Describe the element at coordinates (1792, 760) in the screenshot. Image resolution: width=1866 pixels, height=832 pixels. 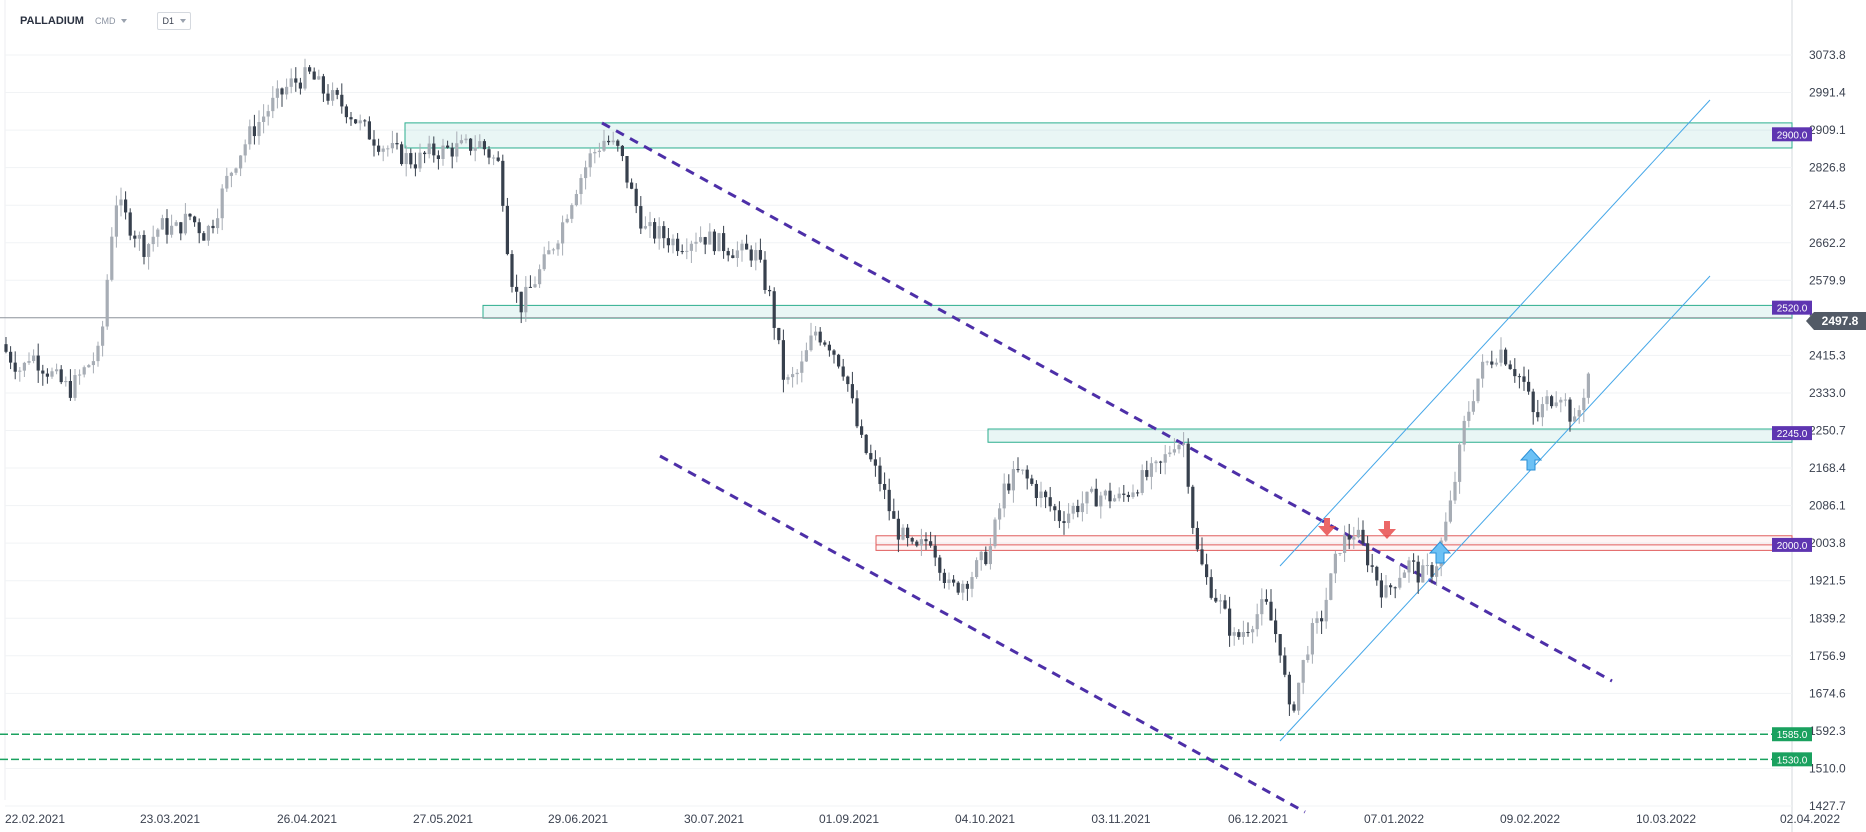
I see `level-tag-label: 1530.0` at that location.